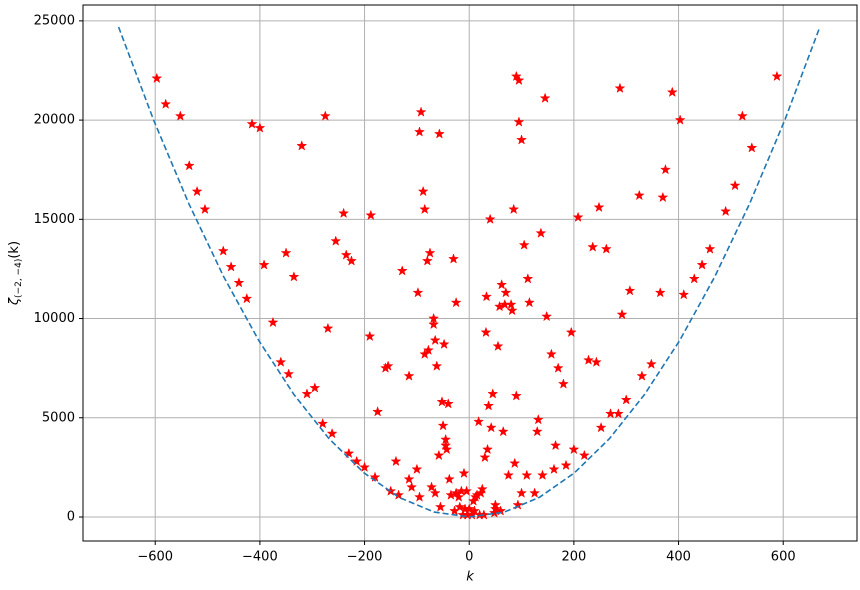 The height and width of the screenshot is (590, 860). I want to click on y-tick-label: 5000, so click(58, 417).